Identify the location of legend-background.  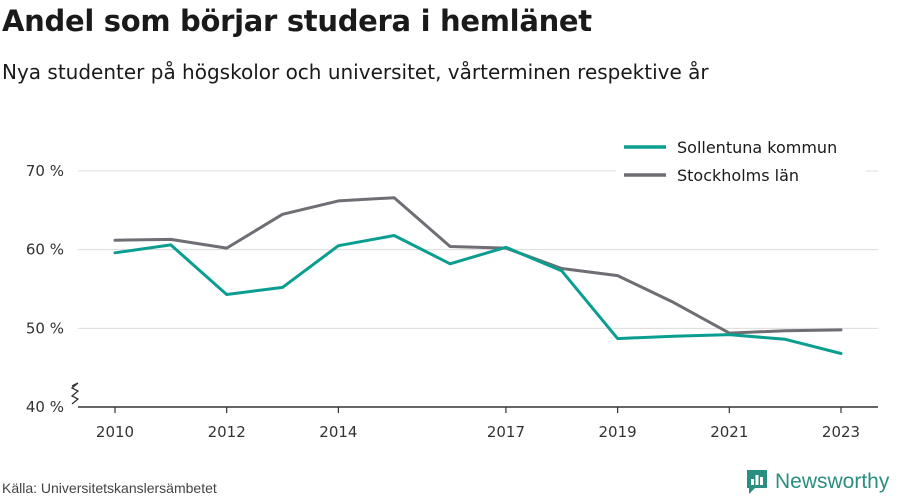
(741, 159).